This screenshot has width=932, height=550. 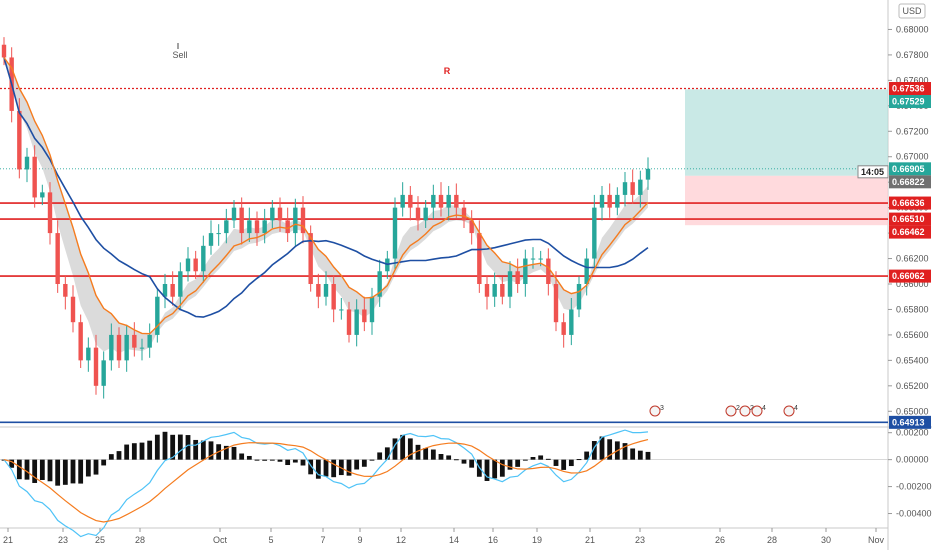 I want to click on price-badge-label: 0.66636, so click(x=908, y=203).